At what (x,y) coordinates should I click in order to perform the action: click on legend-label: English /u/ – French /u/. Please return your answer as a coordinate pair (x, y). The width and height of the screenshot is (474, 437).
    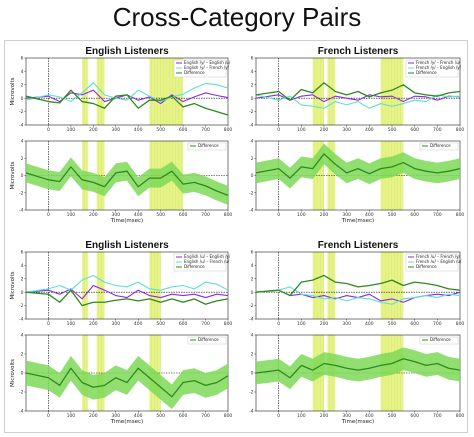
    Looking at the image, I should click on (207, 261).